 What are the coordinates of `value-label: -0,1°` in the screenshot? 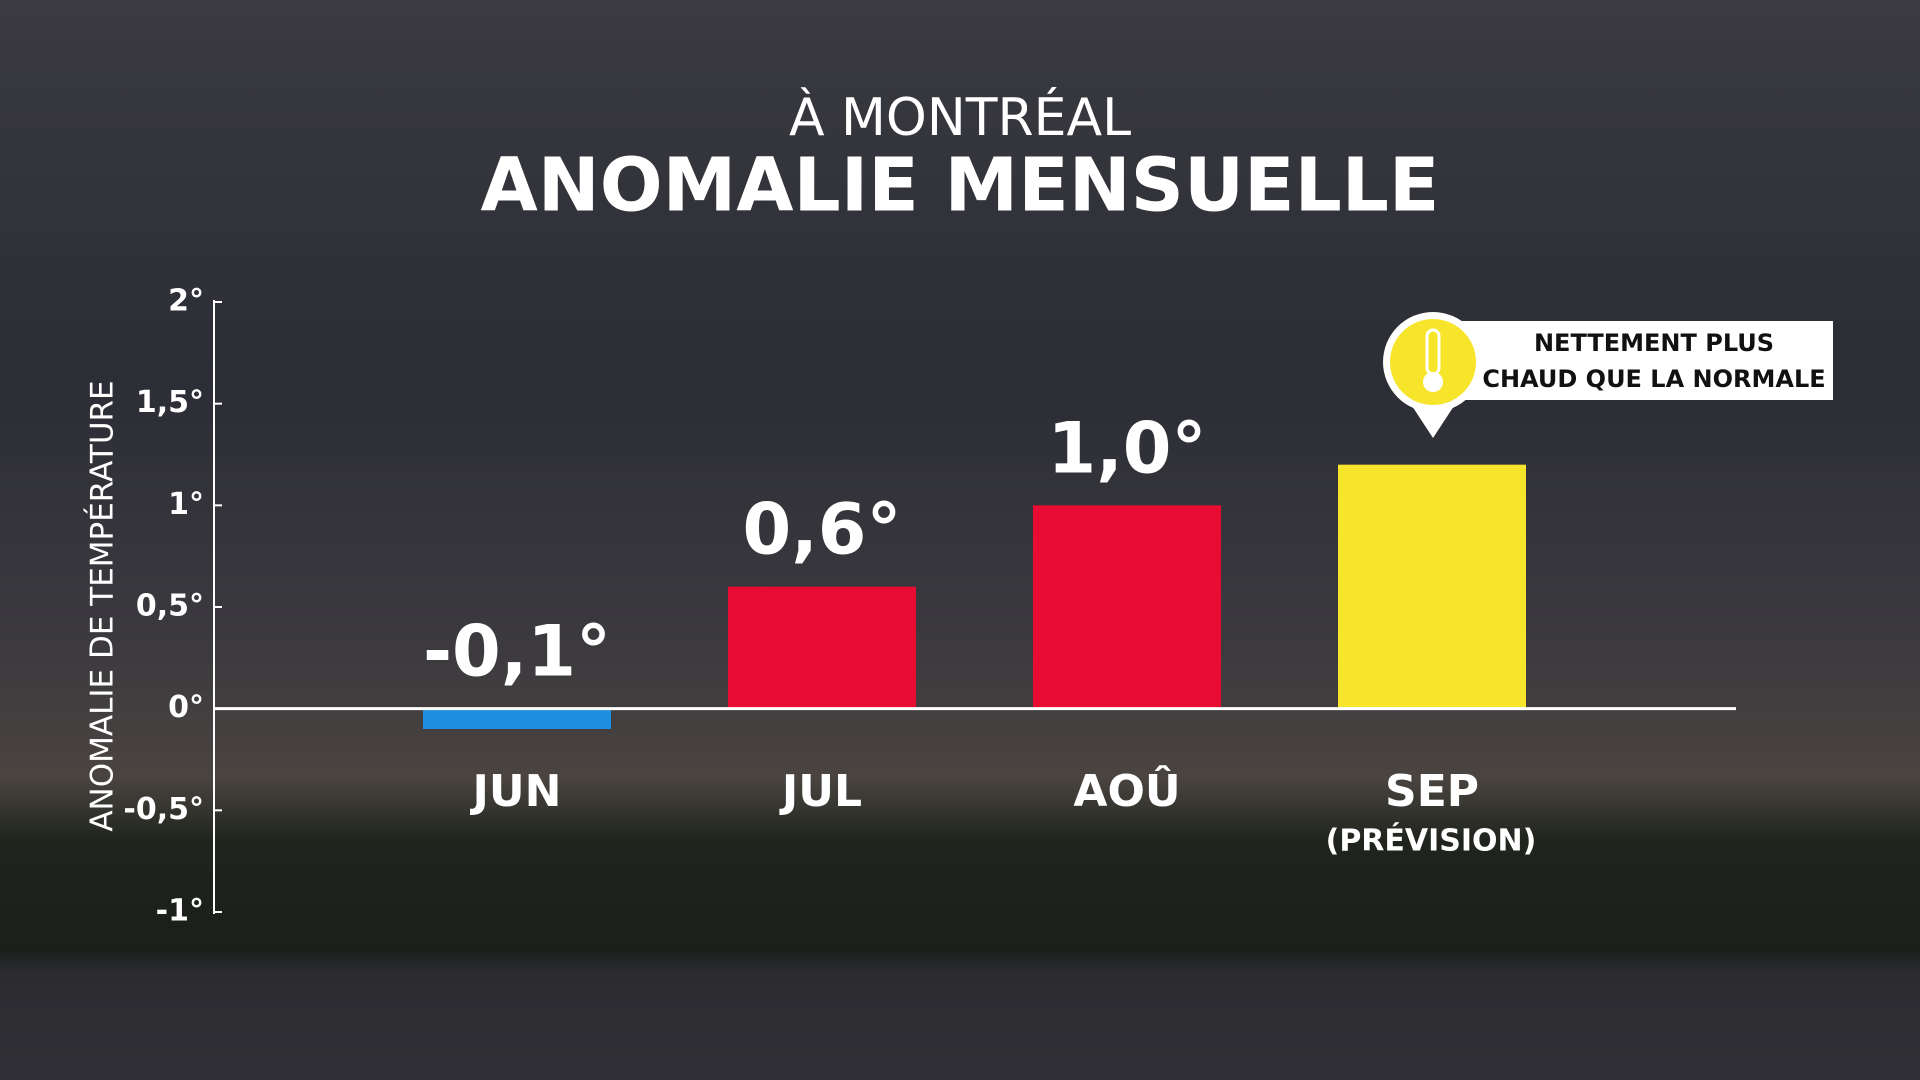 It's located at (517, 652).